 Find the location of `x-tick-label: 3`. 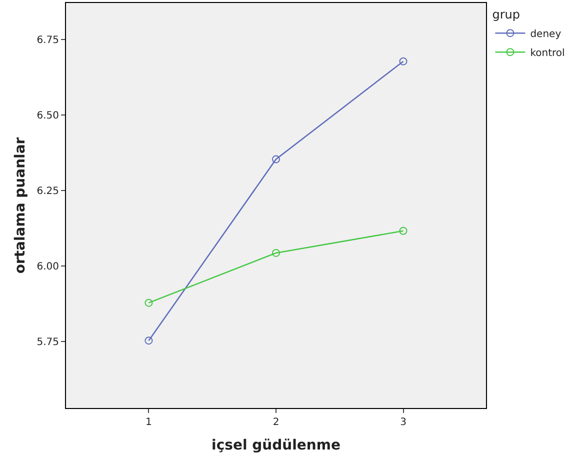

x-tick-label: 3 is located at coordinates (403, 422).